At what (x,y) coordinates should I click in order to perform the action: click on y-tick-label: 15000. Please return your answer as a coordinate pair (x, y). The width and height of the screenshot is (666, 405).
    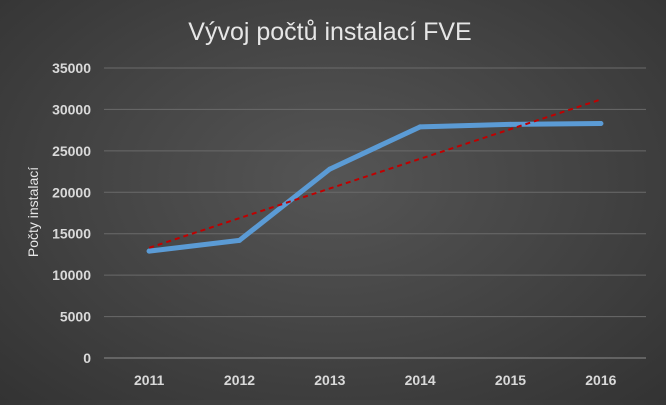
    Looking at the image, I should click on (71, 234).